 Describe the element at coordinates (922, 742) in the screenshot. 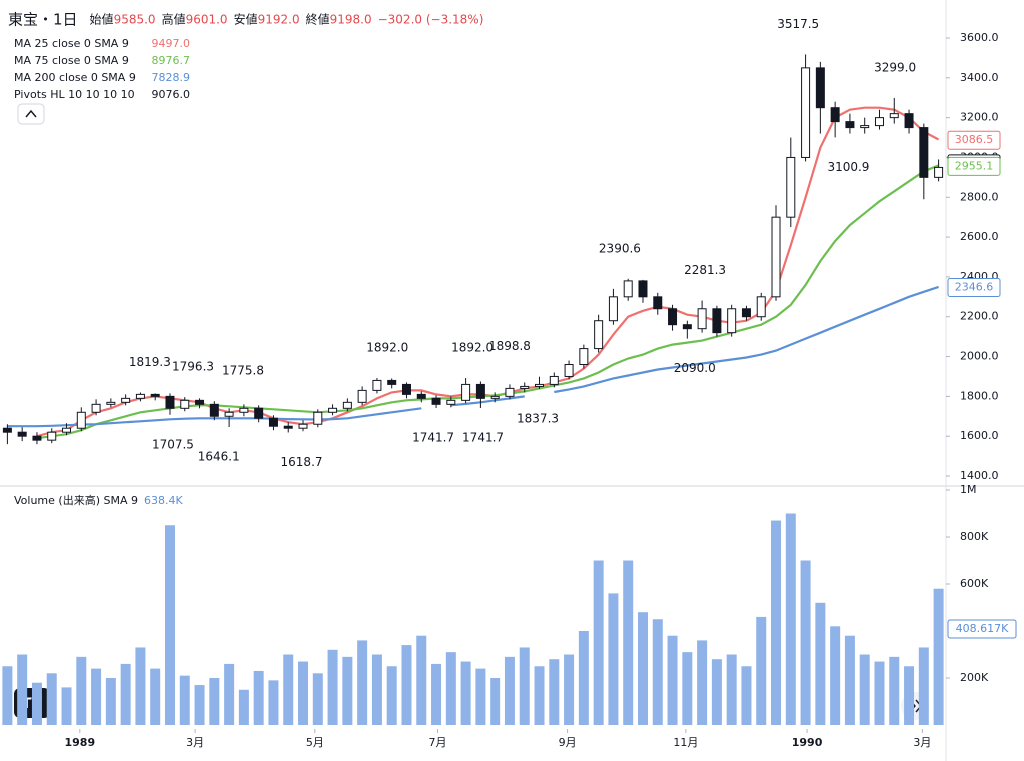

I see `x-tick-label: 3月` at that location.